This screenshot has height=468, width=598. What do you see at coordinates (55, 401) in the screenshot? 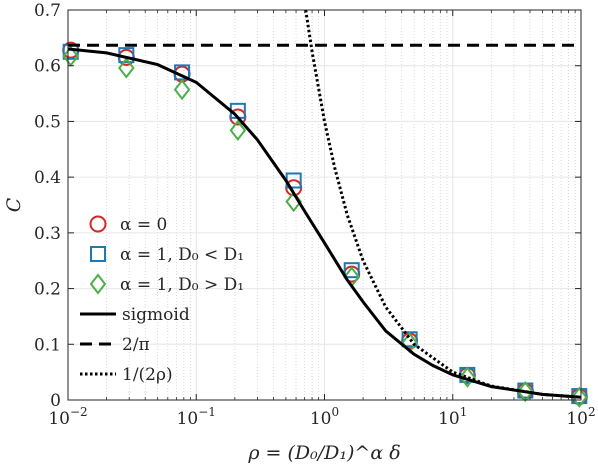
I see `y-tick-label: 0` at bounding box center [55, 401].